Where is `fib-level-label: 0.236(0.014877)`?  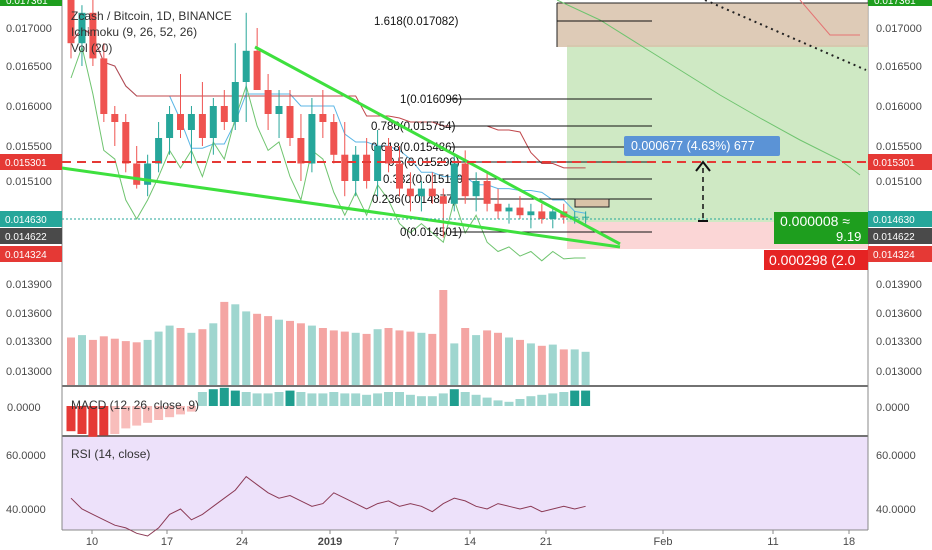 fib-level-label: 0.236(0.014877) is located at coordinates (414, 200).